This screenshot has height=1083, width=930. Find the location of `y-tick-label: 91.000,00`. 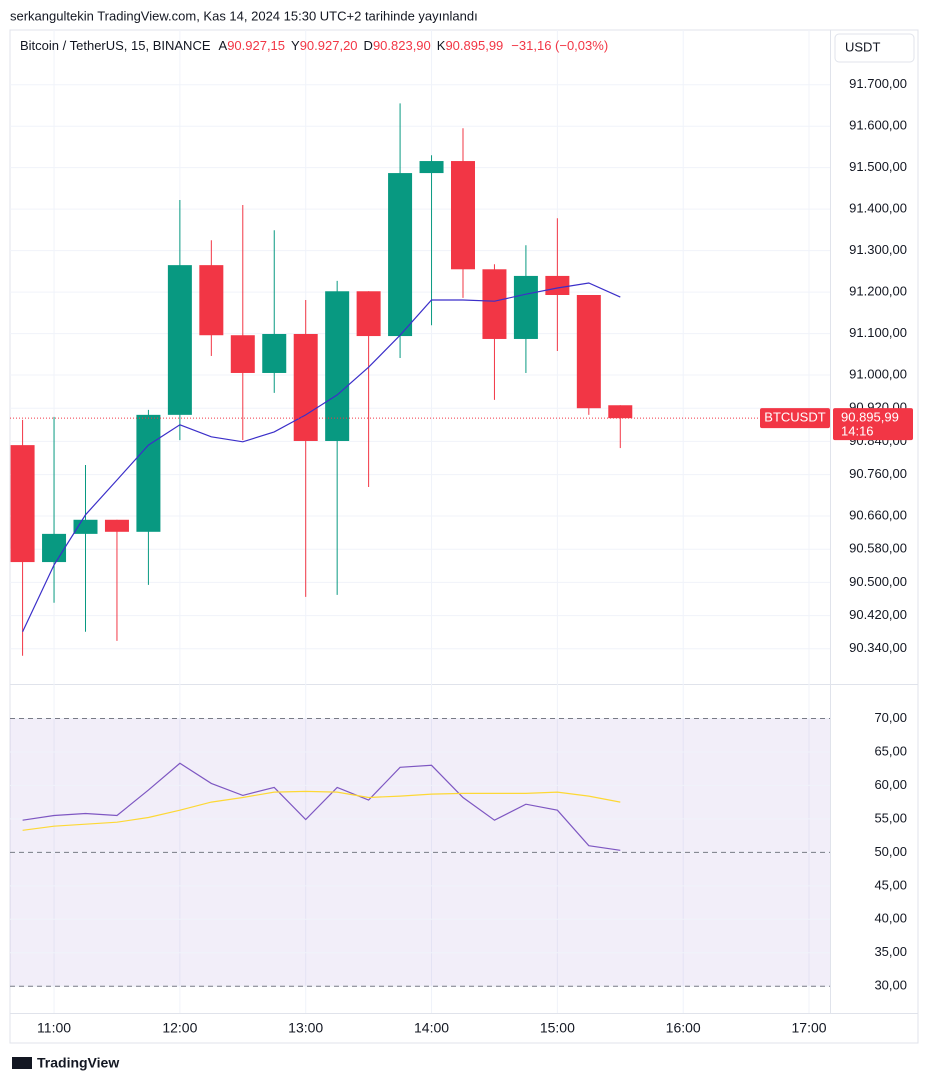

y-tick-label: 91.000,00 is located at coordinates (878, 373).